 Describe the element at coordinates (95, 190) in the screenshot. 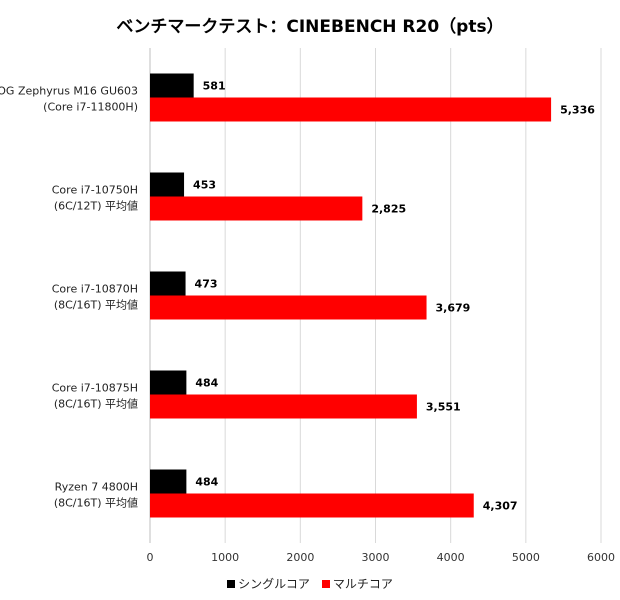

I see `category-label: Core i7-10750H` at that location.